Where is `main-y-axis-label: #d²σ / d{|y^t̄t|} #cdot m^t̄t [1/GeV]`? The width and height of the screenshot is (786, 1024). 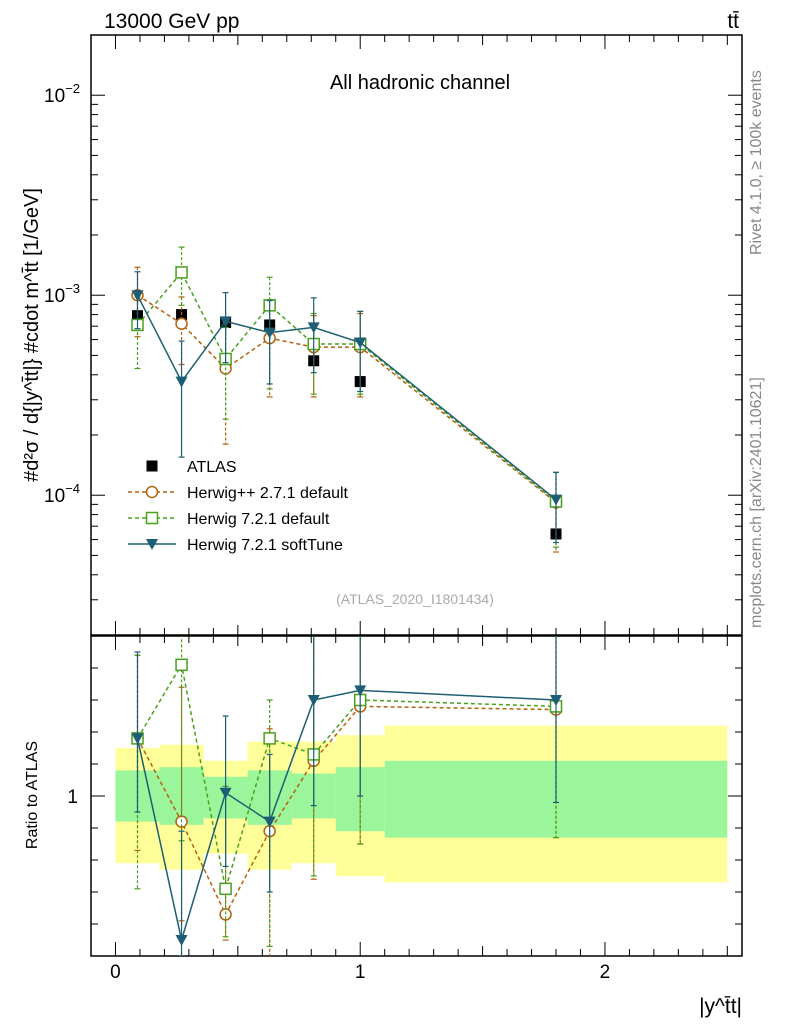
main-y-axis-label: #d²σ / d{|y^t̄t|} #cdot m^t̄t [1/GeV] is located at coordinates (32, 335).